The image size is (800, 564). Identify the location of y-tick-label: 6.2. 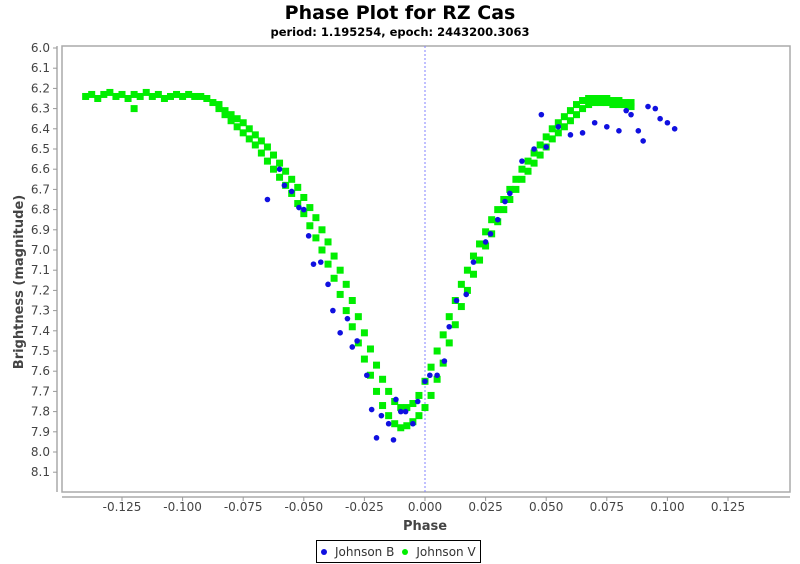
(40, 88).